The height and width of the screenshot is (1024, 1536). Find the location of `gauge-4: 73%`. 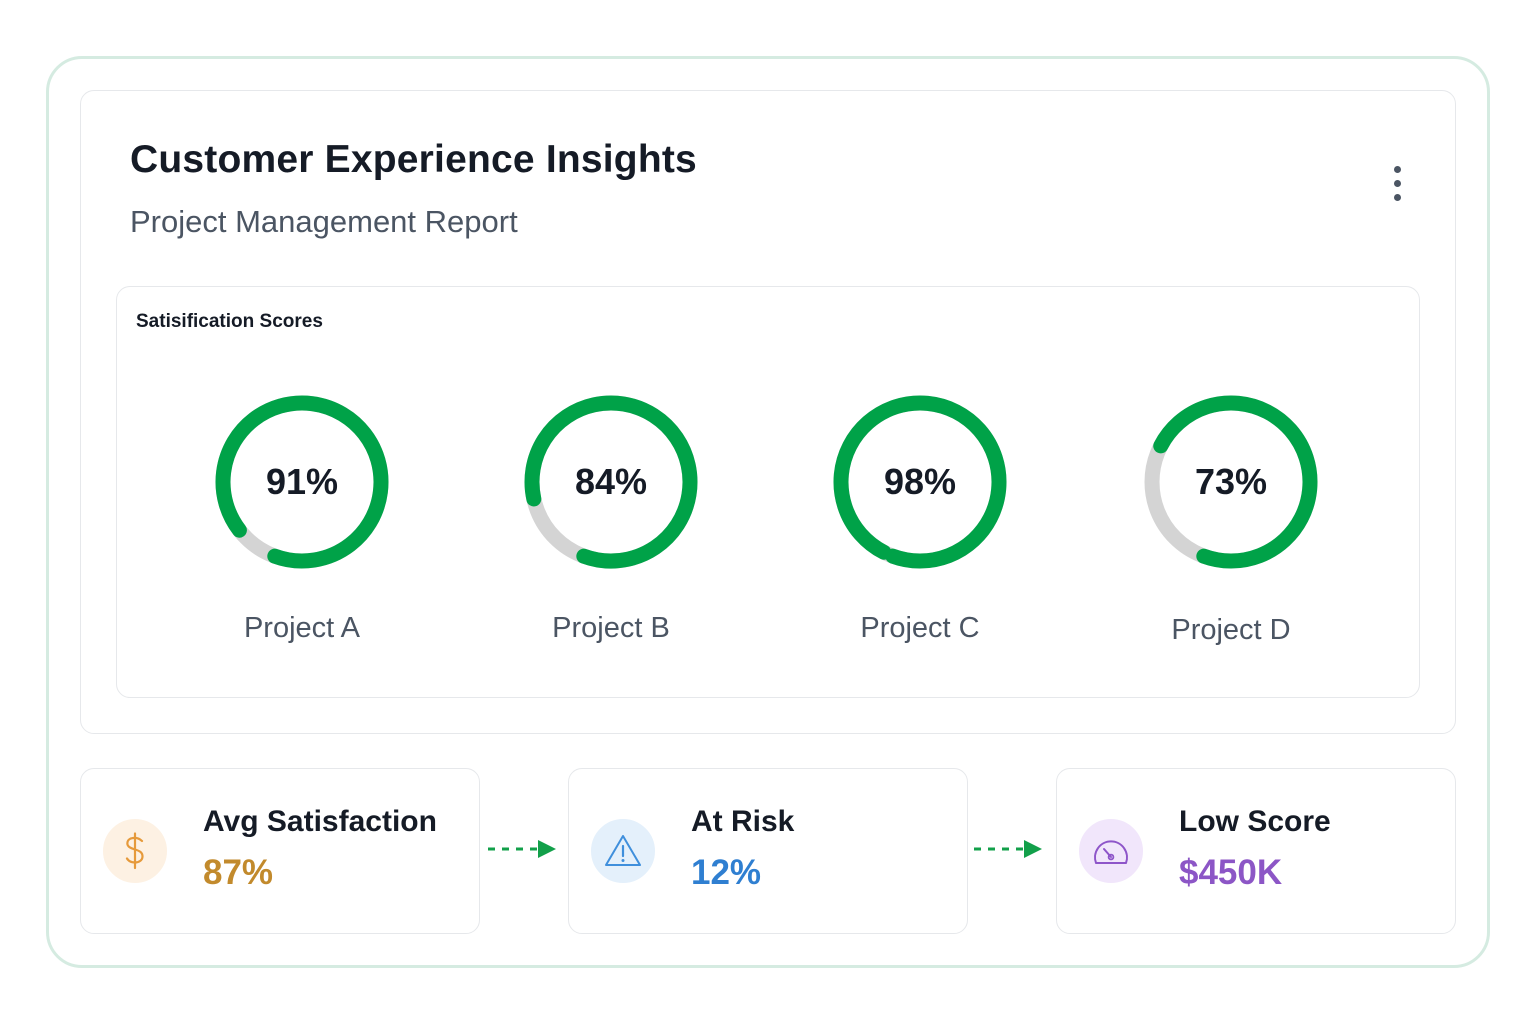

gauge-4: 73% is located at coordinates (1231, 482).